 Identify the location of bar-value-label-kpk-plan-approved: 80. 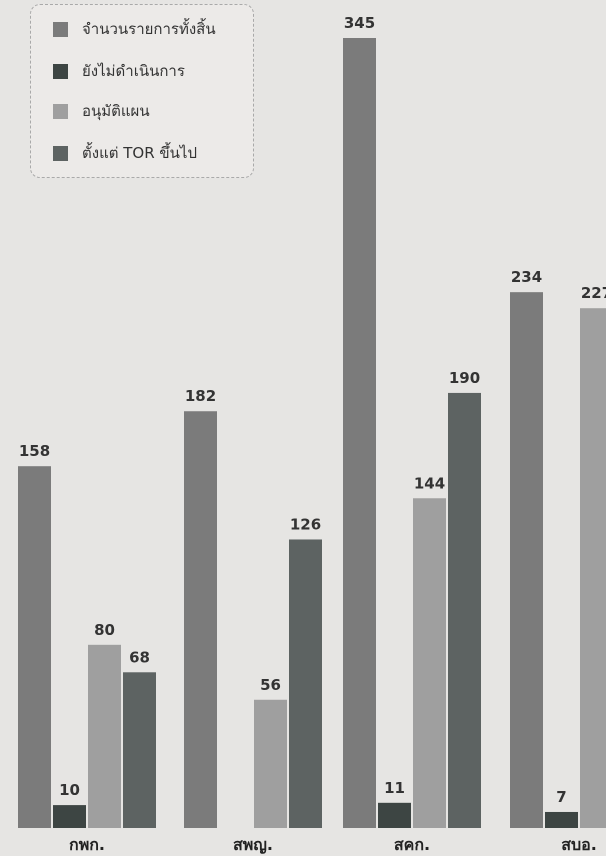
(104, 630).